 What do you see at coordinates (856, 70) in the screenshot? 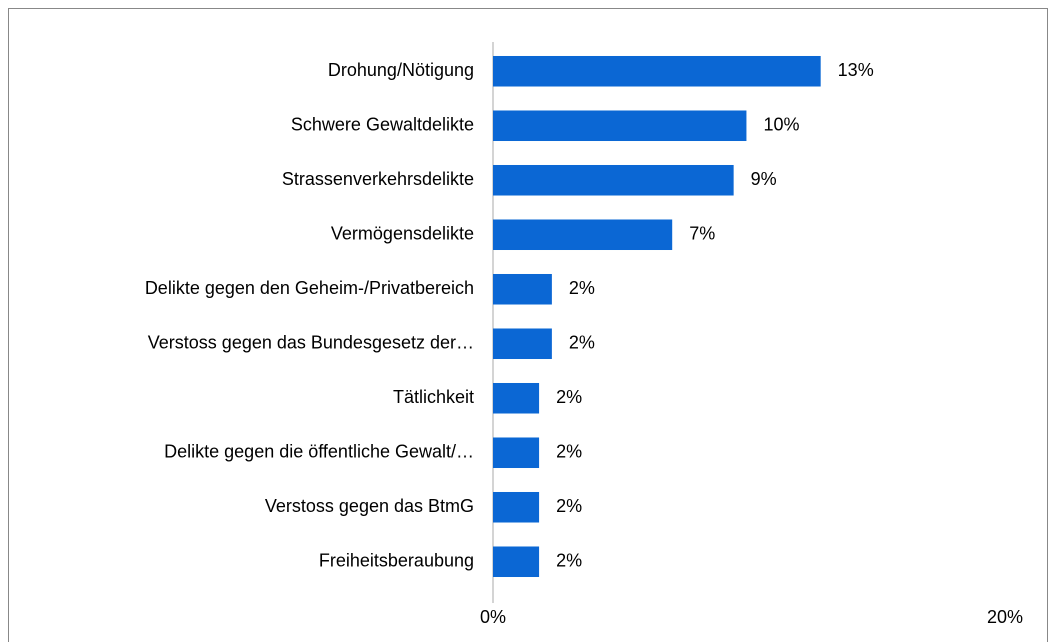
I see `value-label: 13%` at bounding box center [856, 70].